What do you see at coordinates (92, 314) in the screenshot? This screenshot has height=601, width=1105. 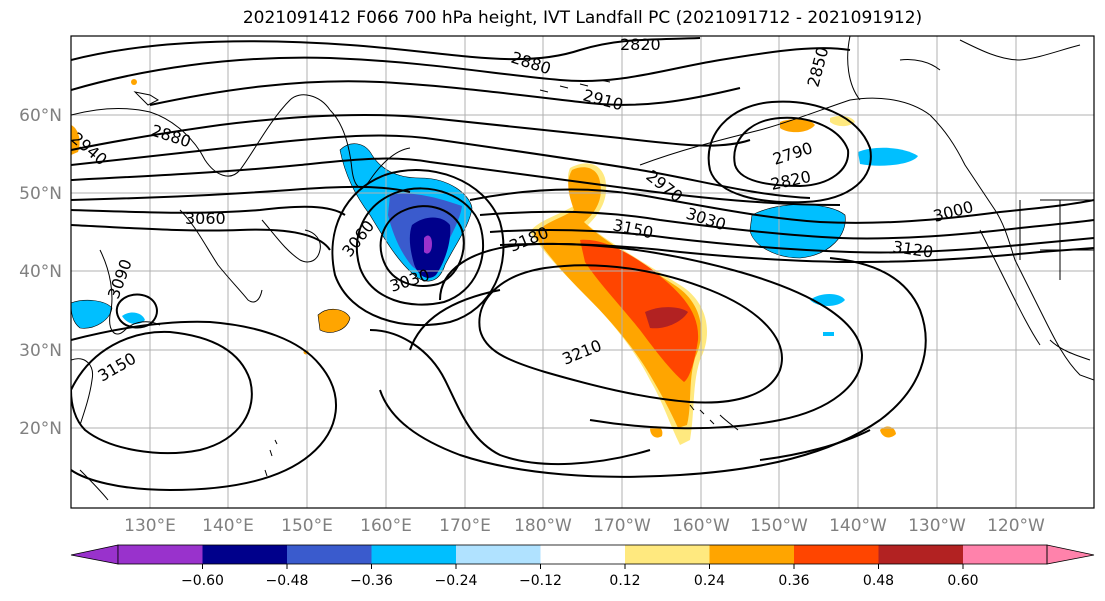 I see `shading-neg-west` at bounding box center [92, 314].